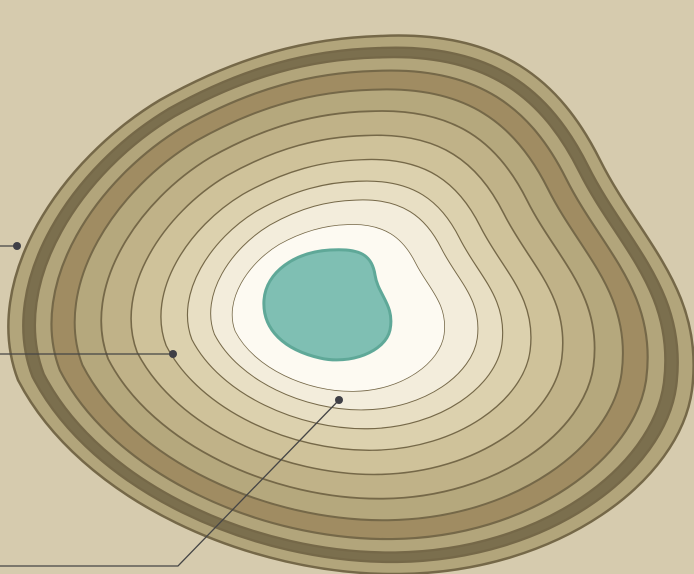 This screenshot has height=574, width=694. I want to click on lake, so click(327, 305).